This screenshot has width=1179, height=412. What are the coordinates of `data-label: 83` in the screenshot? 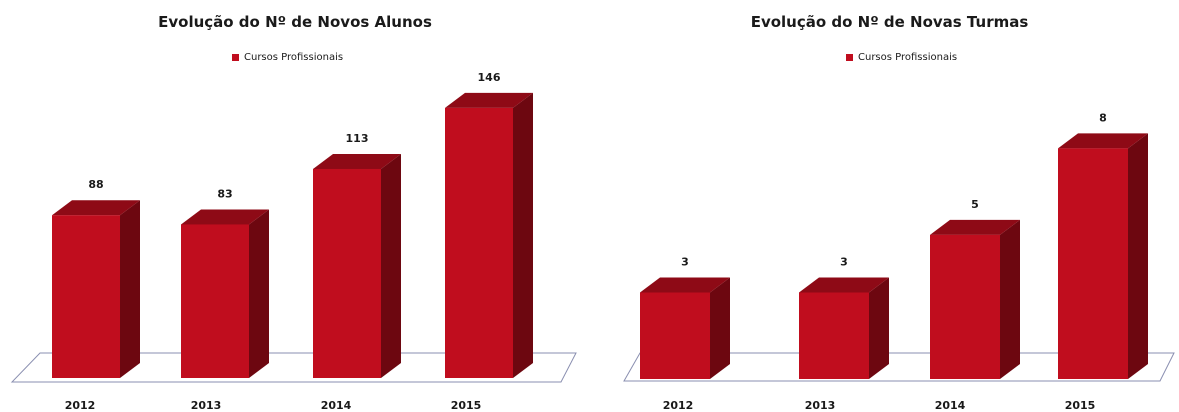 It's located at (224, 193).